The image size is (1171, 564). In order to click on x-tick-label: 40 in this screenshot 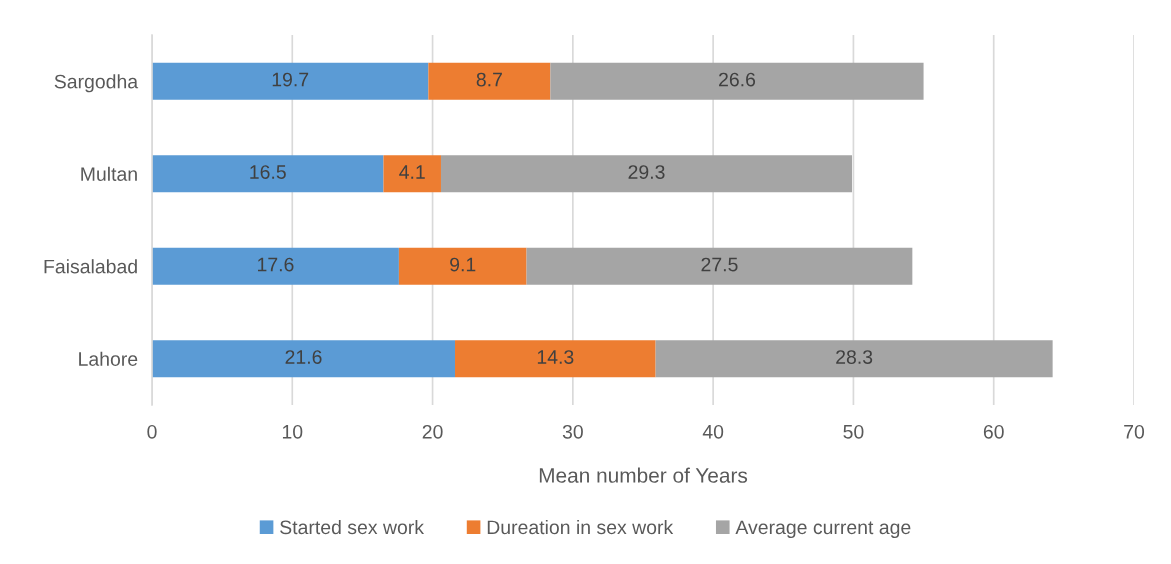, I will do `click(713, 431)`.